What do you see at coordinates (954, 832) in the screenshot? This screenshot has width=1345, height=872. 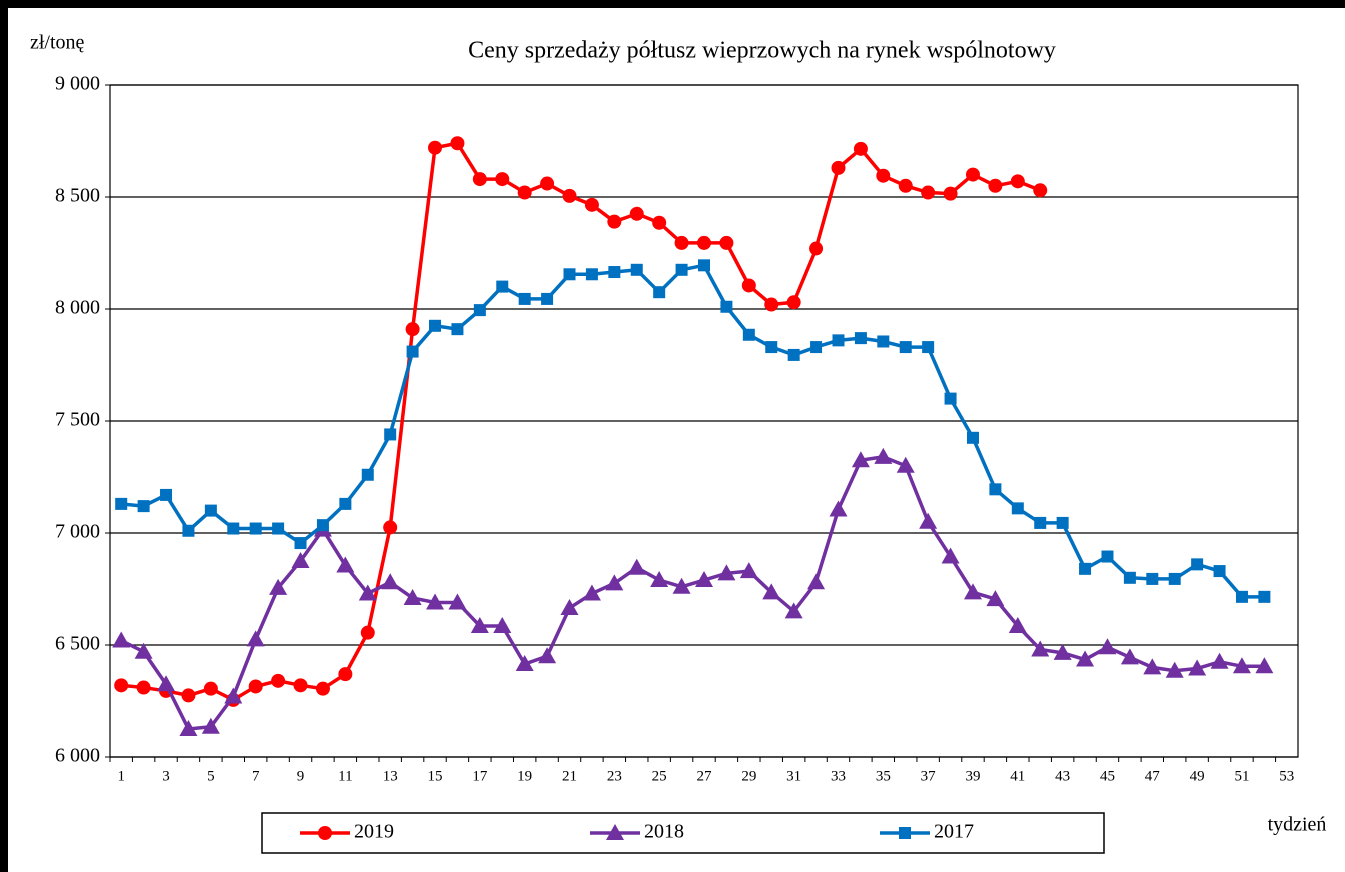 I see `legend-label: 2017` at bounding box center [954, 832].